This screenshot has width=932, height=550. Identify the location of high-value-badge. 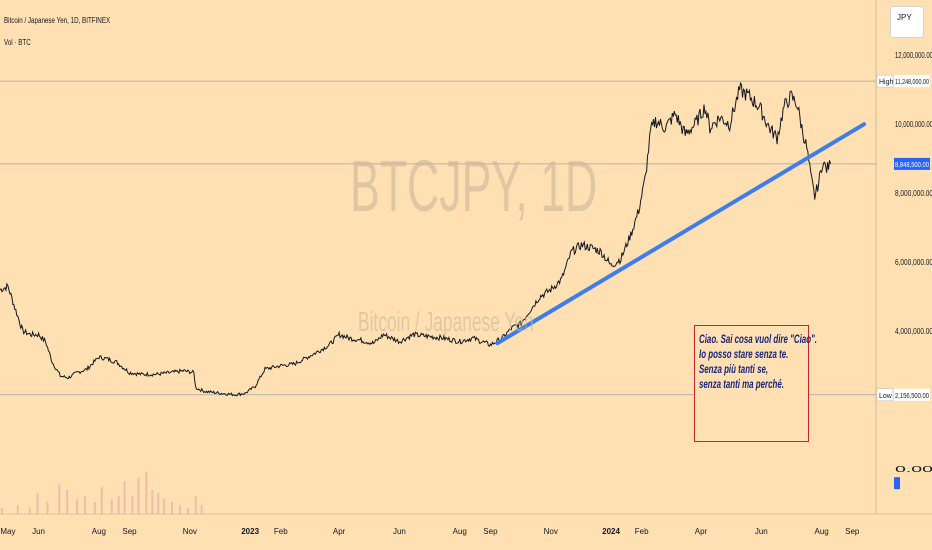
(912, 81).